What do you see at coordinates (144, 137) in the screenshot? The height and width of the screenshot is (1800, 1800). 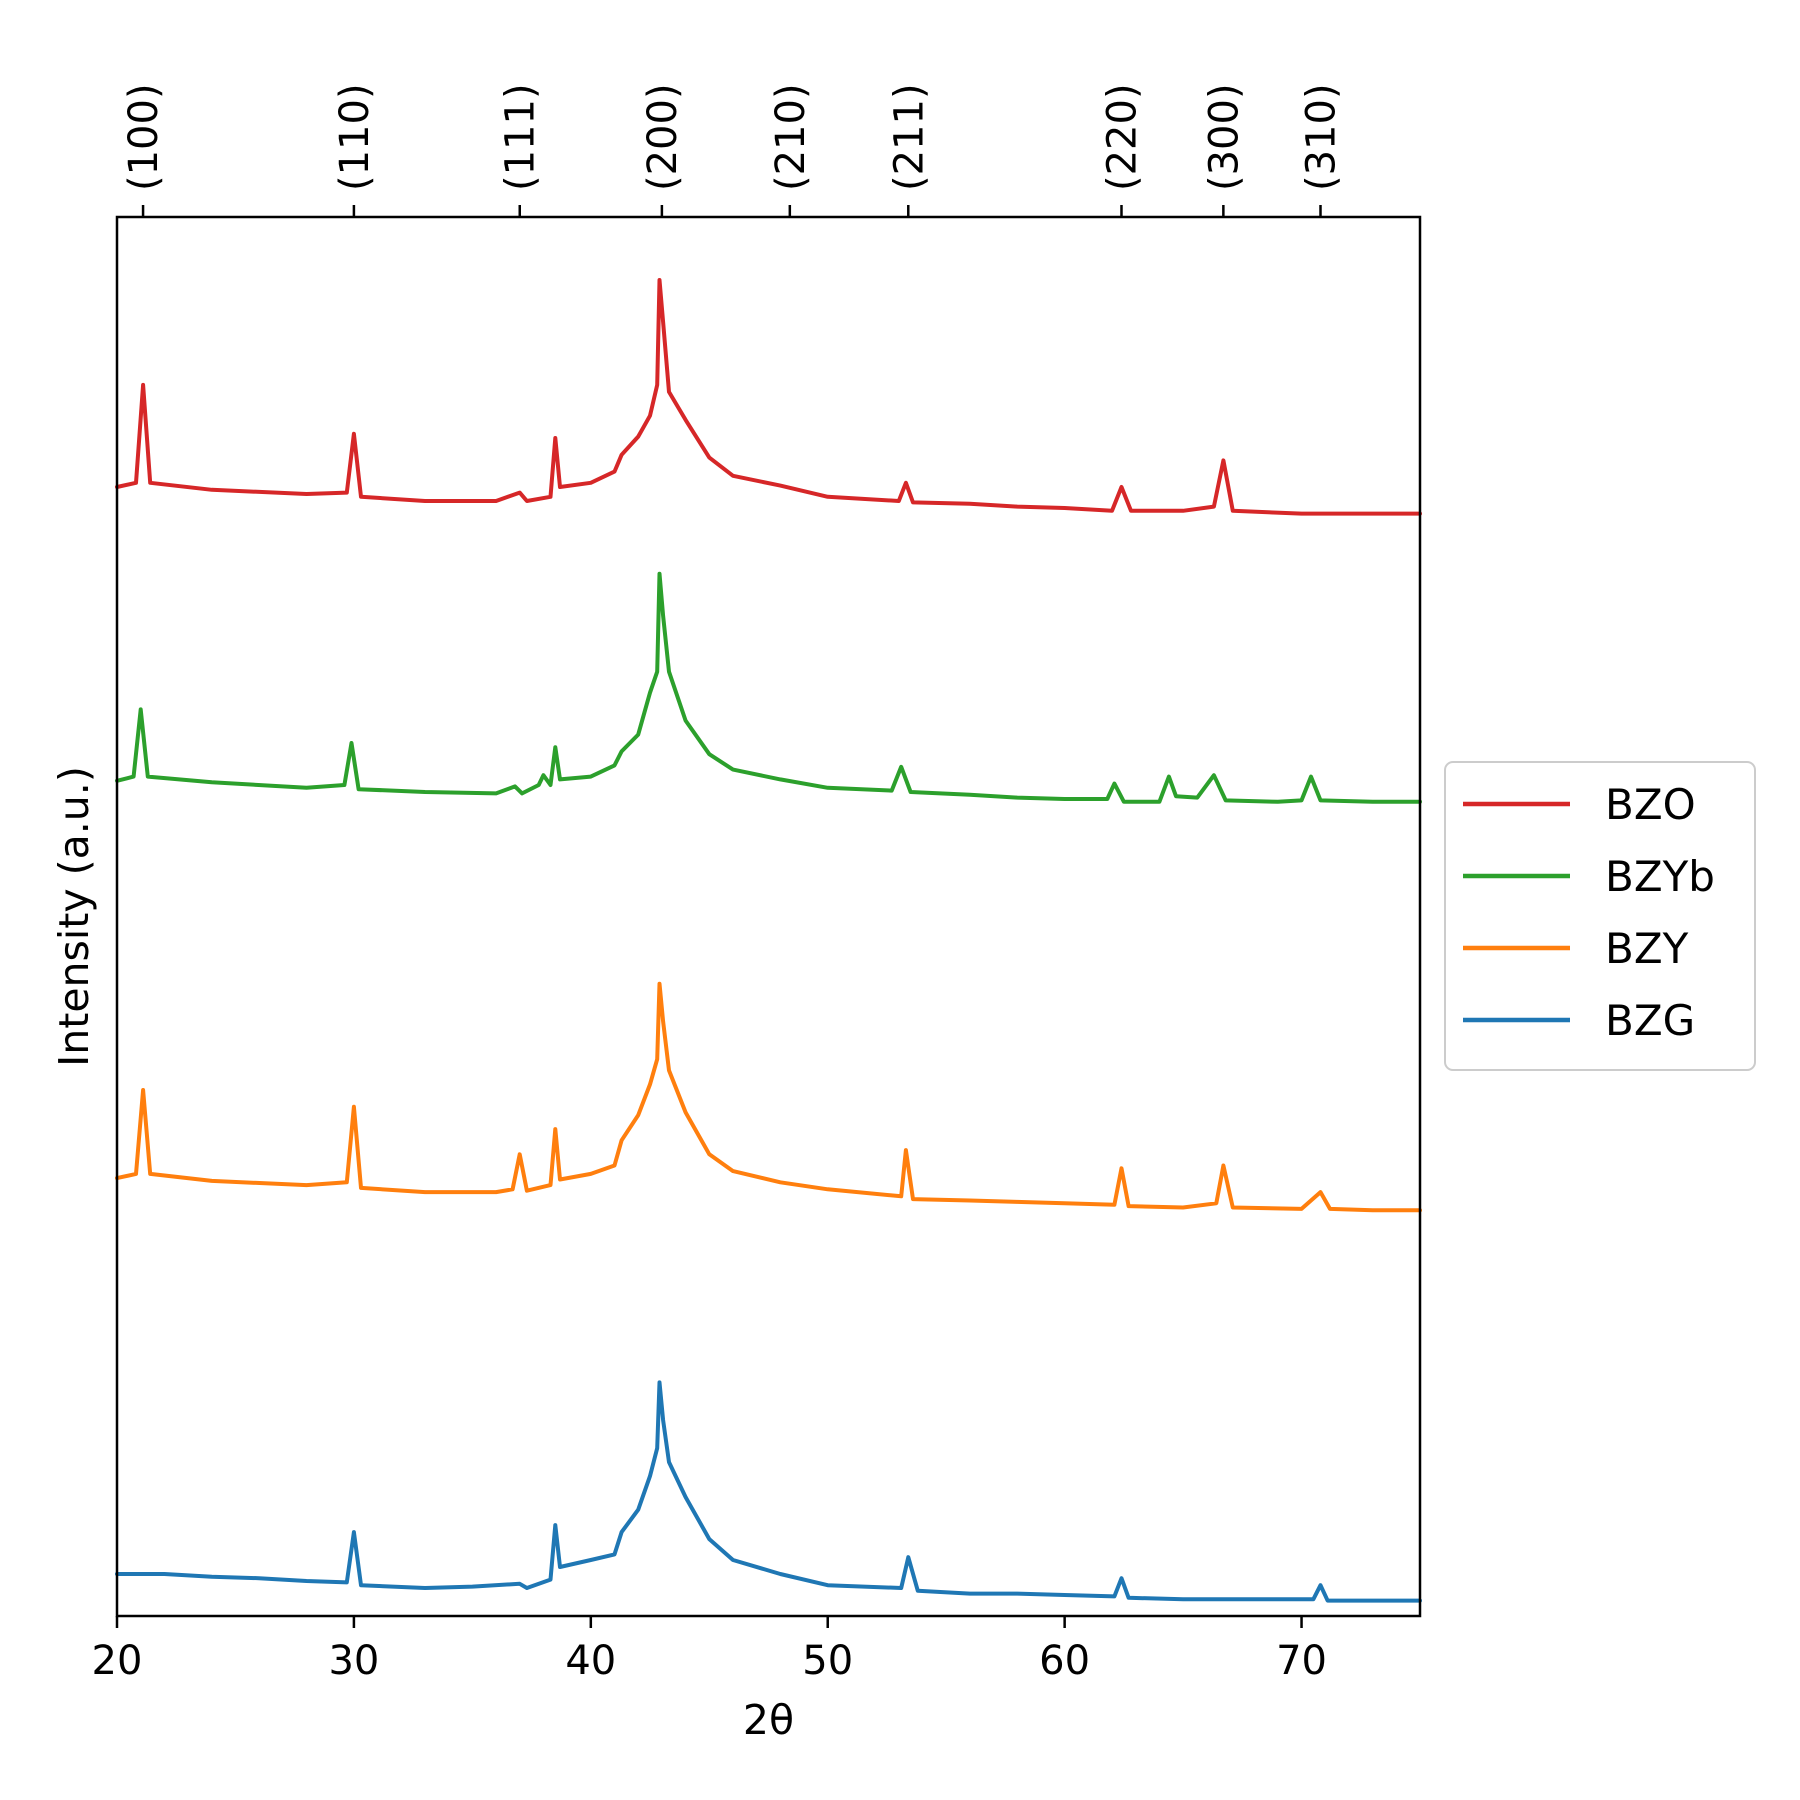 I see `hkl-label: (100)` at bounding box center [144, 137].